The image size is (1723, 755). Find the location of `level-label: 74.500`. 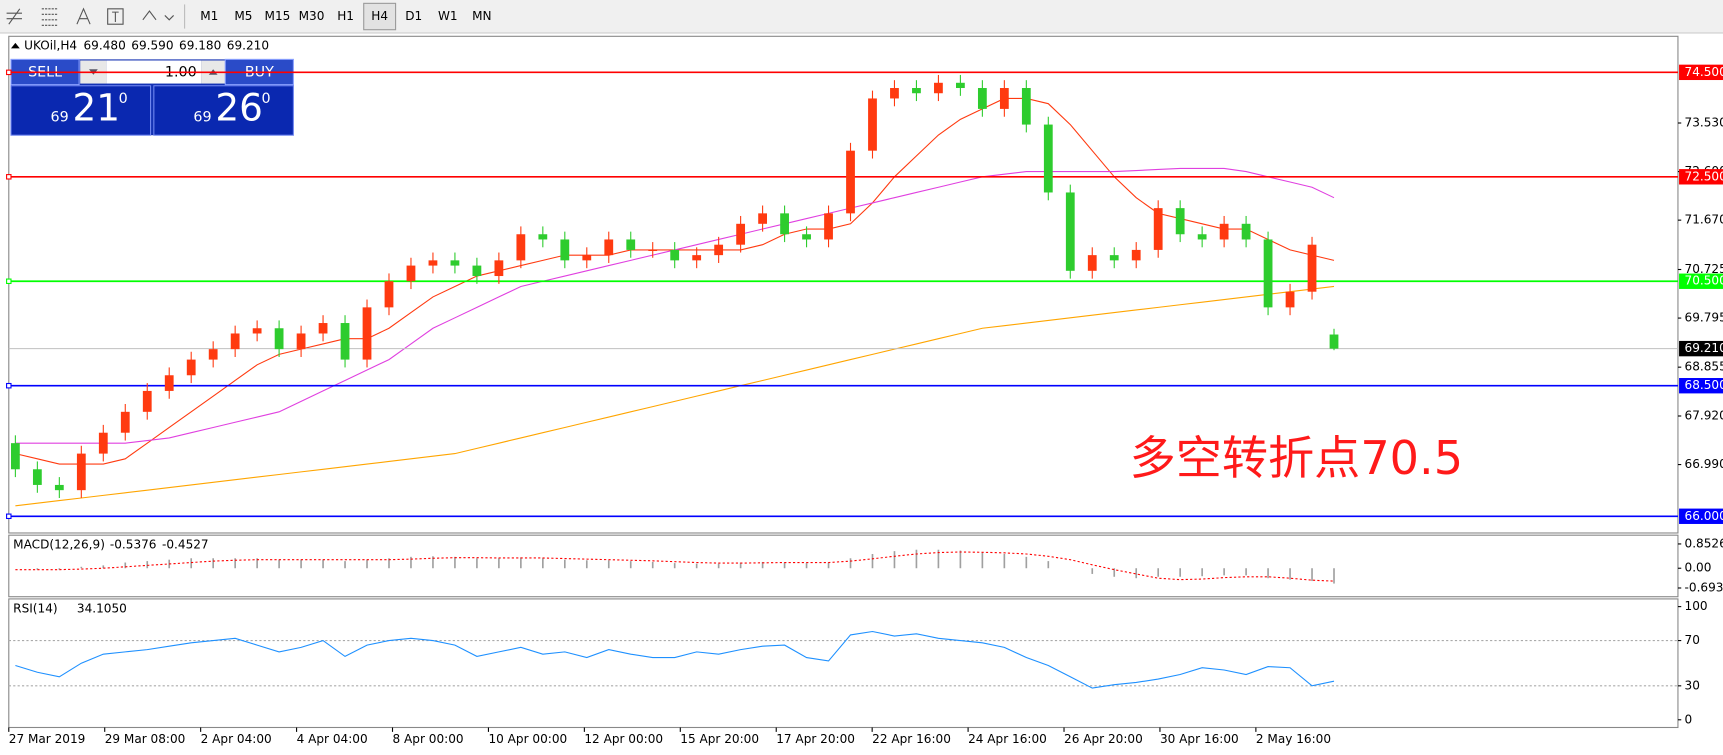

level-label: 74.500 is located at coordinates (1704, 72).